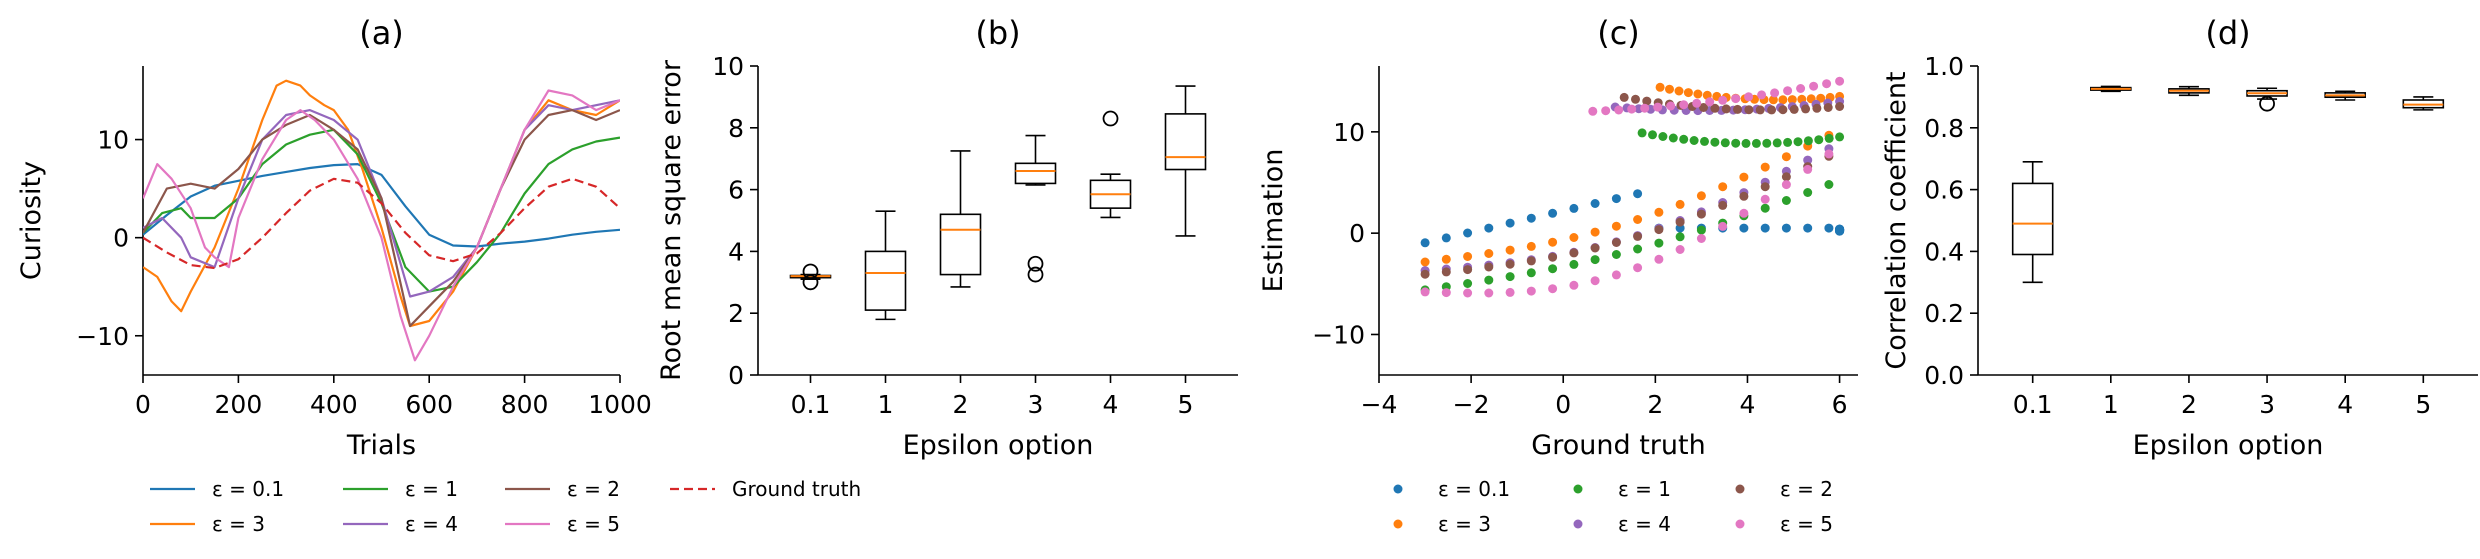 The image size is (2480, 559). Describe the element at coordinates (2227, 33) in the screenshot. I see `chart-title: (d)` at that location.